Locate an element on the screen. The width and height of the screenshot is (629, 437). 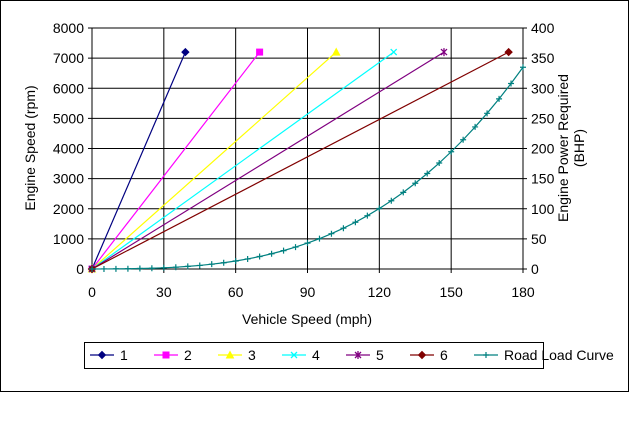
y2-tick-label: 300 is located at coordinates (543, 88).